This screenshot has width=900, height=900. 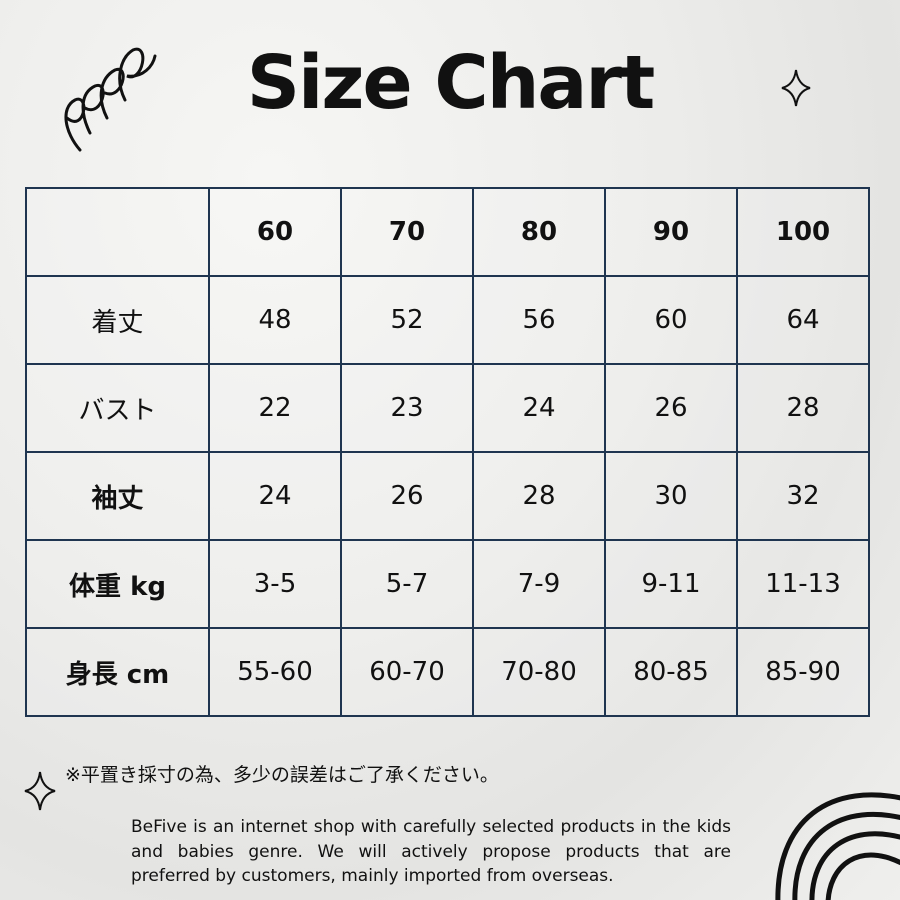 I want to click on table-row: 体重 kg 3-5 5-7 7-9 9-11 11-13, so click(x=447, y=584).